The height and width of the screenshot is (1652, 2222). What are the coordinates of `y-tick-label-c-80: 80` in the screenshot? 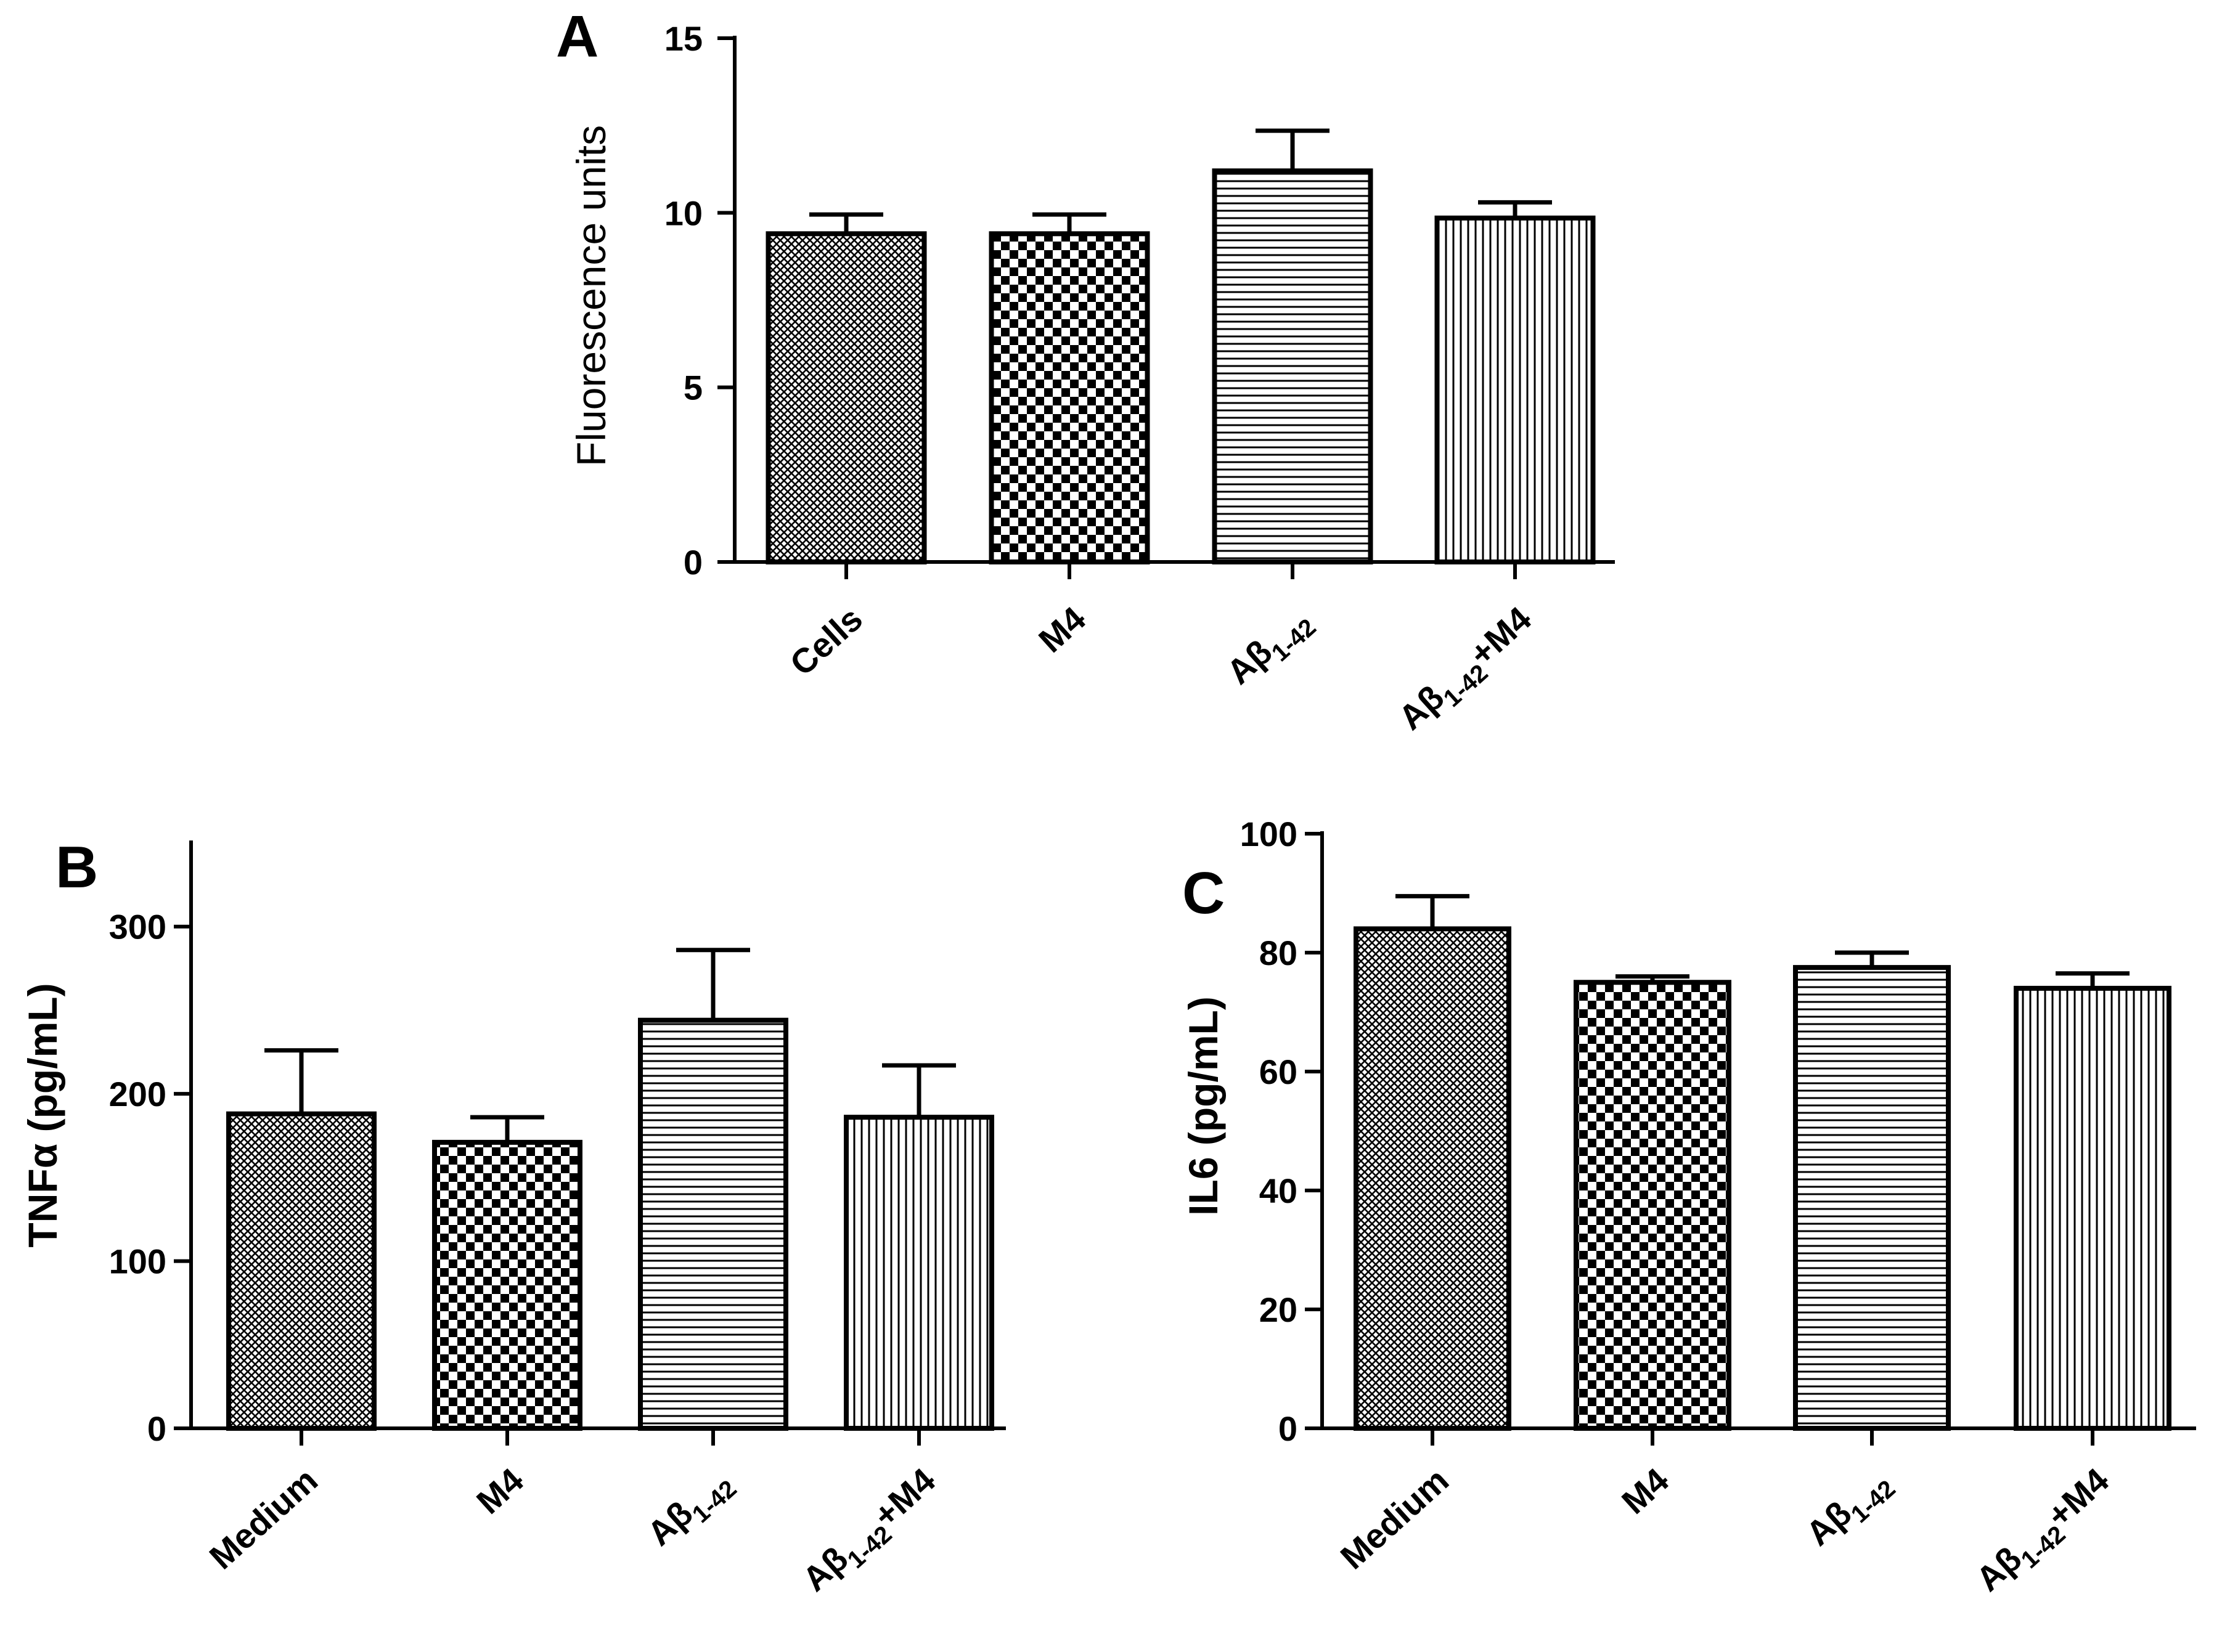 It's located at (1278, 953).